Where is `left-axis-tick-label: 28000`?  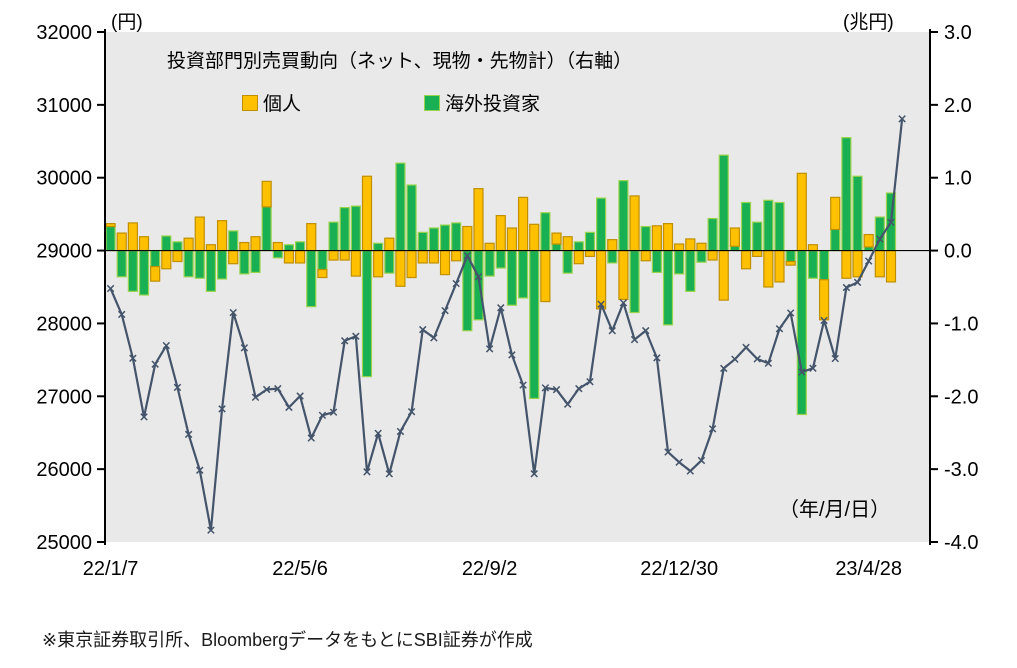
left-axis-tick-label: 28000 is located at coordinates (64, 324).